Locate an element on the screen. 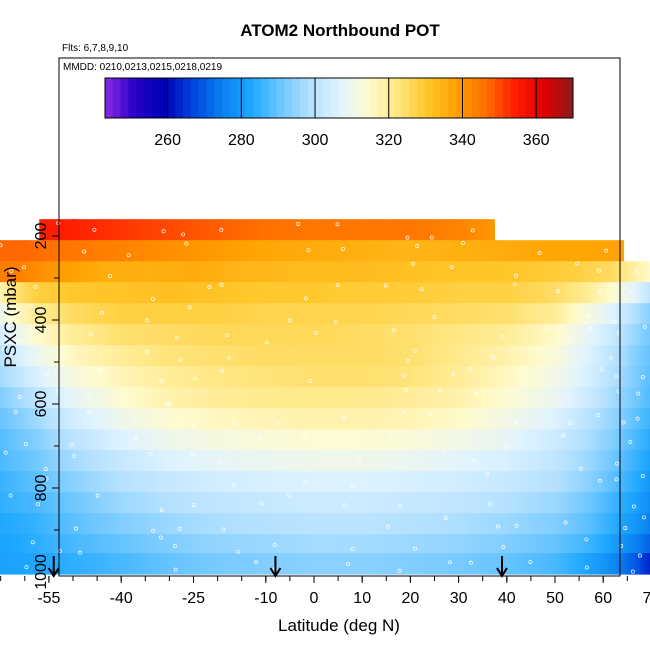 Image resolution: width=650 pixels, height=650 pixels. colorbar-segment is located at coordinates (358, 98).